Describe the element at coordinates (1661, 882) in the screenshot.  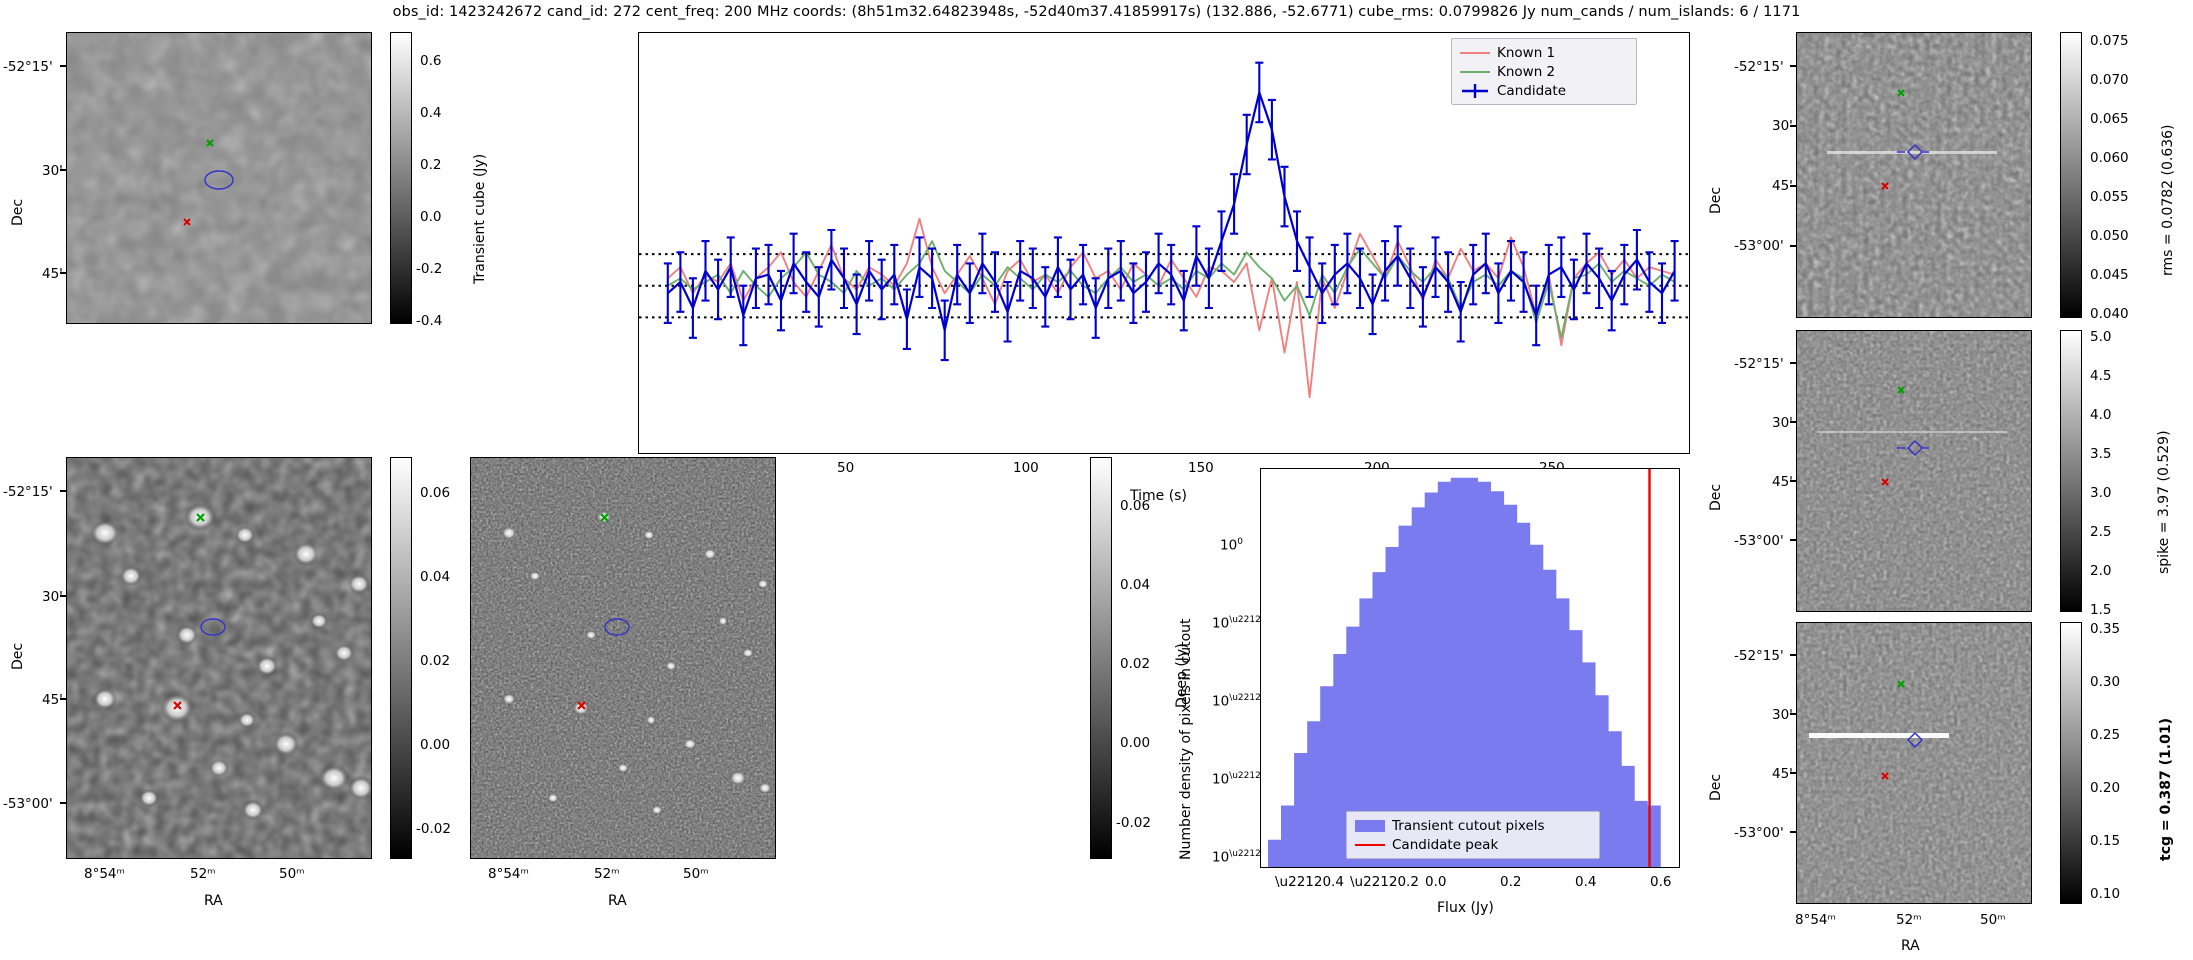
I see `histogram-xtick-5: 0.6` at that location.